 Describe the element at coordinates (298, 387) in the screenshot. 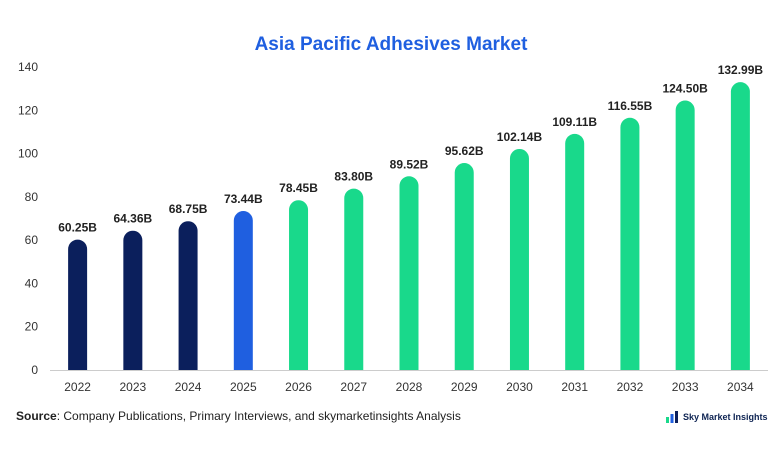

I see `x-tick-label: 2026` at that location.